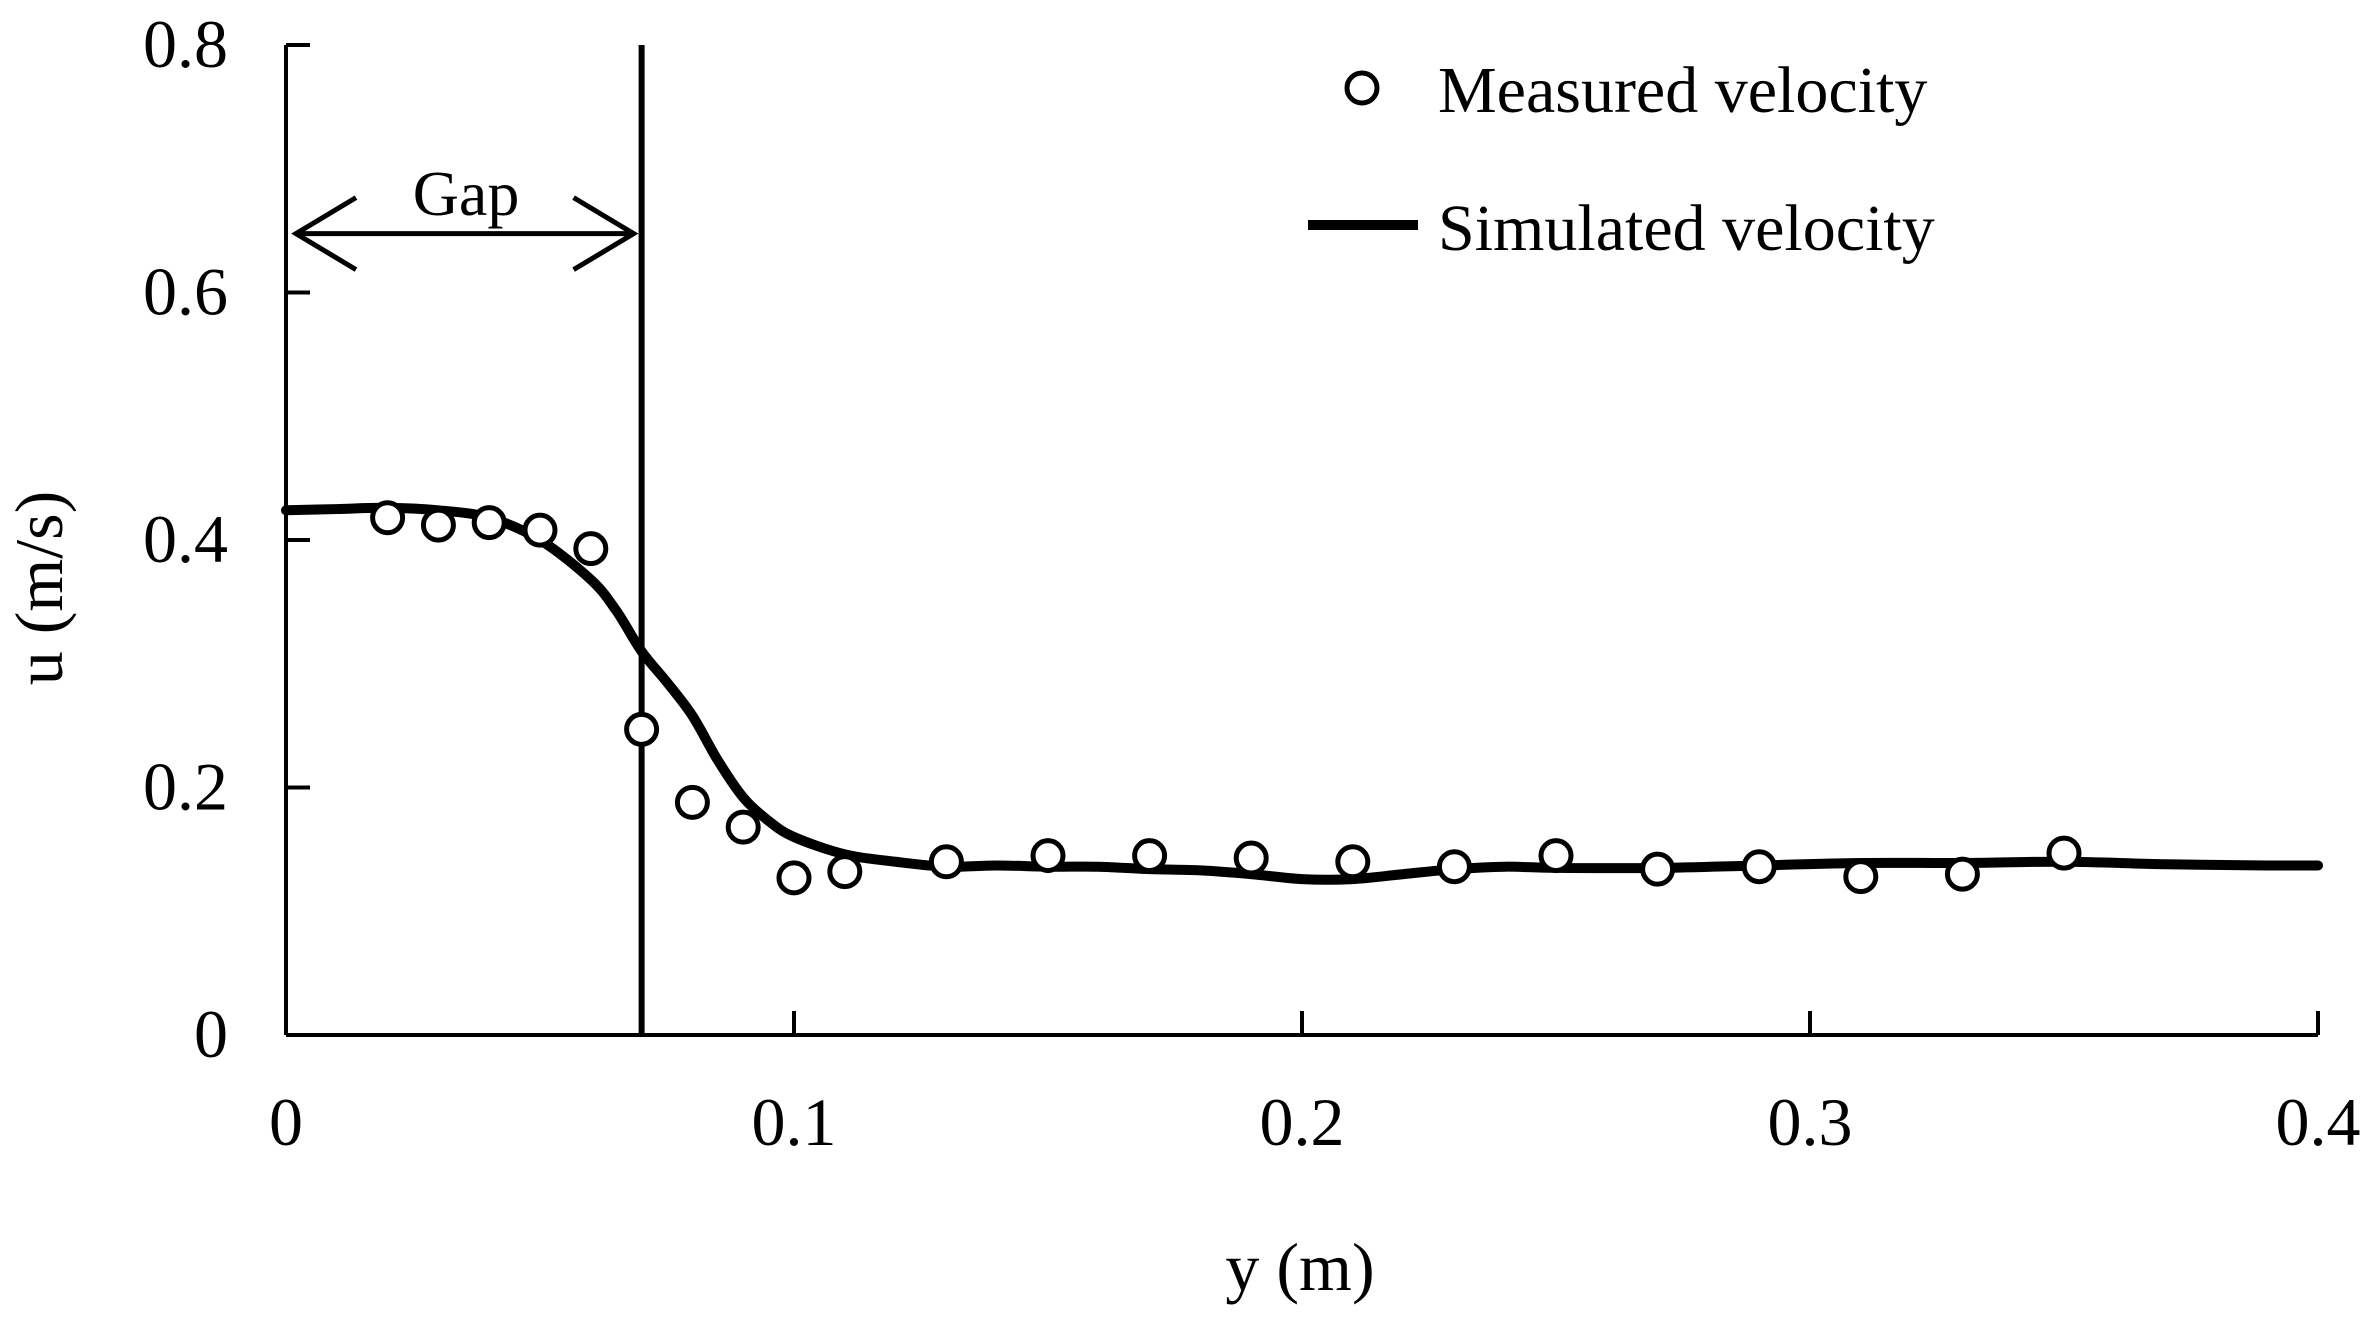 Image resolution: width=2379 pixels, height=1323 pixels. What do you see at coordinates (1686, 228) in the screenshot?
I see `legend-label-simulated: Simulated velocity` at bounding box center [1686, 228].